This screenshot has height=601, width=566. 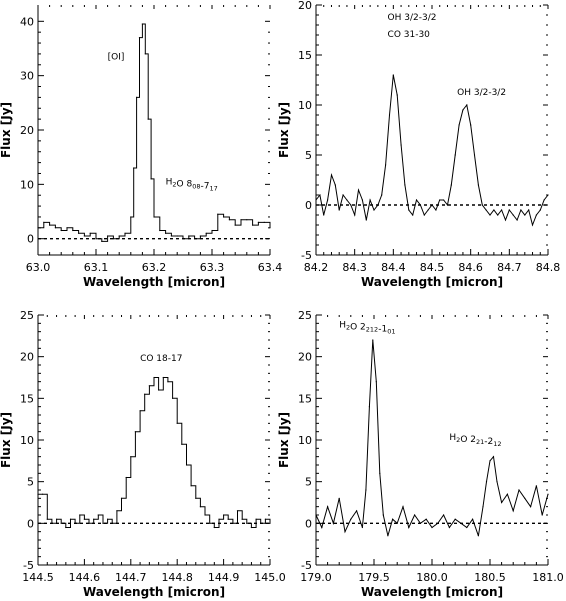 What do you see at coordinates (27, 76) in the screenshot?
I see `y-tick-label: 30` at bounding box center [27, 76].